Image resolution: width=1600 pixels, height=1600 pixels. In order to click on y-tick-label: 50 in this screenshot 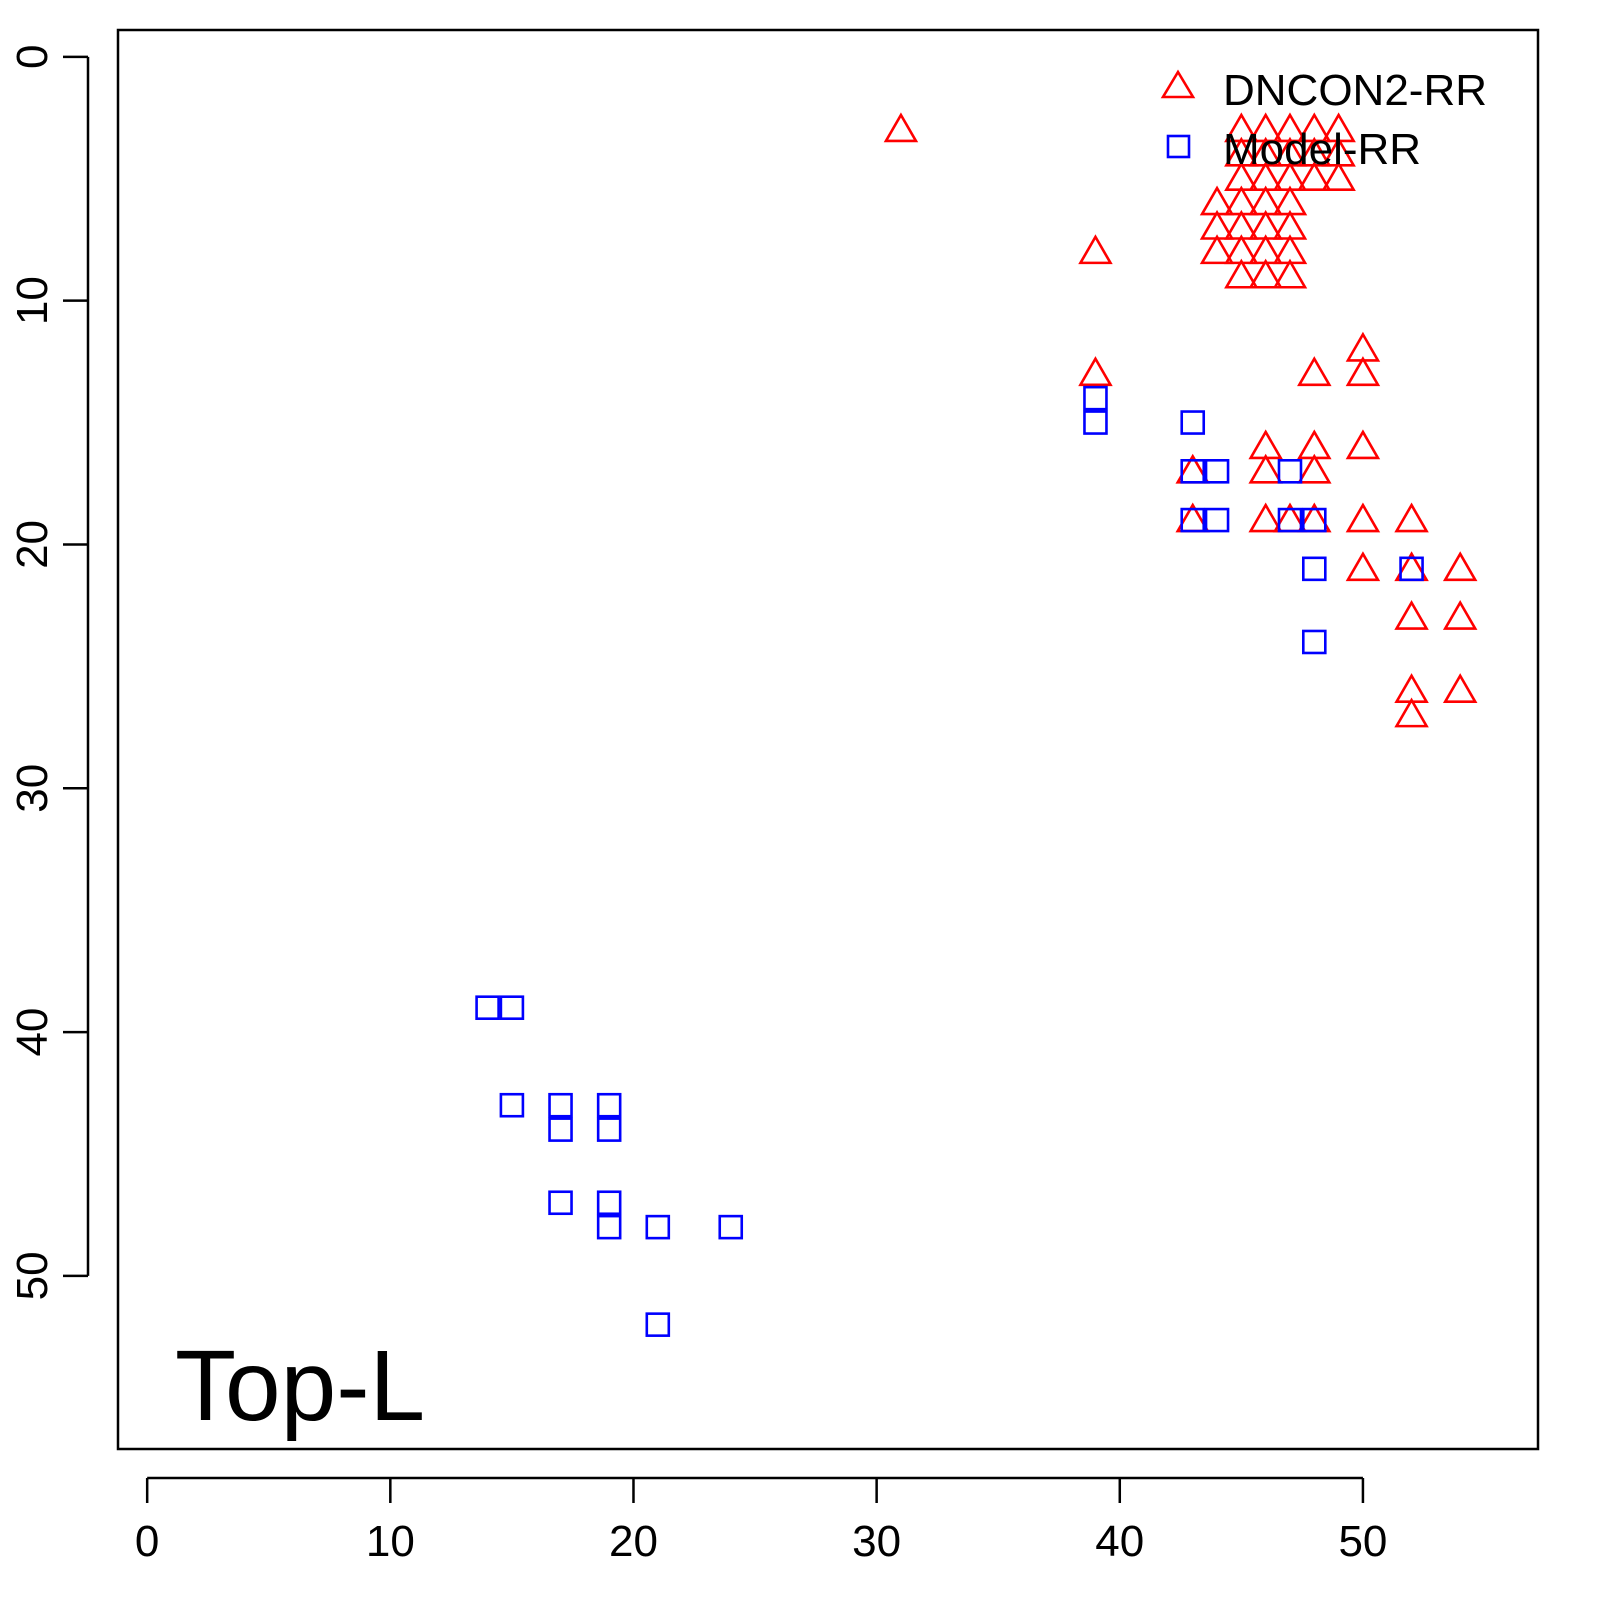, I will do `click(32, 1275)`.